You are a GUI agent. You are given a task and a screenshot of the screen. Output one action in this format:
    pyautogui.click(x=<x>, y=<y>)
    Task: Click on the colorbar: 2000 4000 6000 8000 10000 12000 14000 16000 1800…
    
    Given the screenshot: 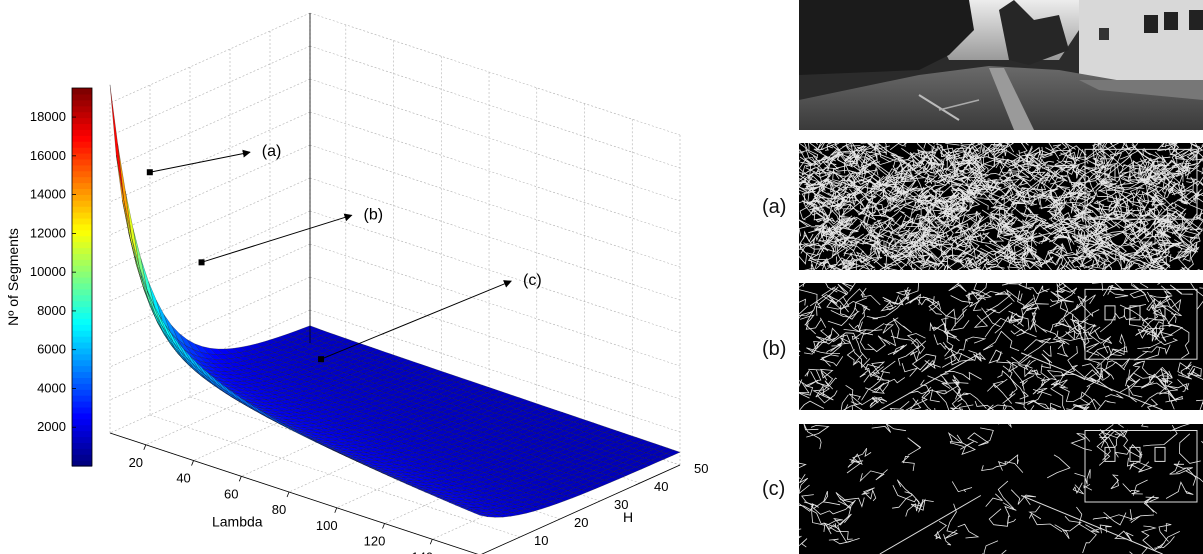 What is the action you would take?
    pyautogui.click(x=49, y=277)
    